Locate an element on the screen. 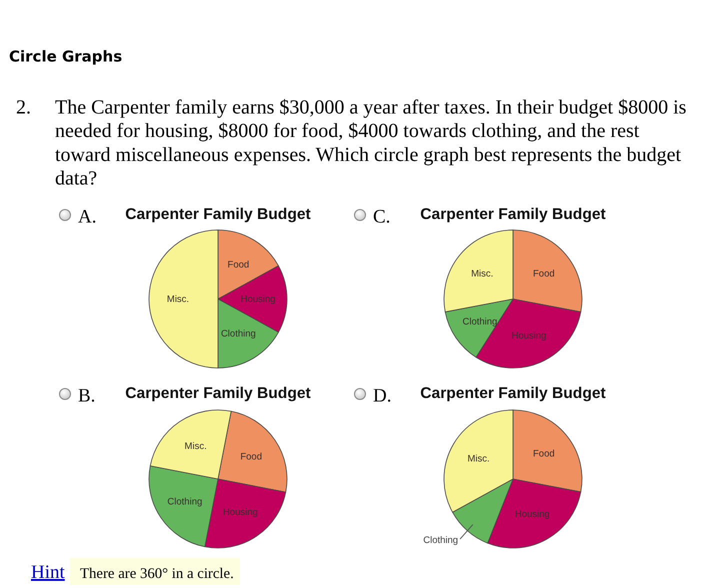 The image size is (723, 588). text: The Carpenter family earns $30,000 a year after taxes. In their budget $8000 is needed for housing, $8000 for food, $4000 towards clothing, and the rest toward miscellaneous expenses. Which circle graph best represents the budget data? is located at coordinates (371, 143).